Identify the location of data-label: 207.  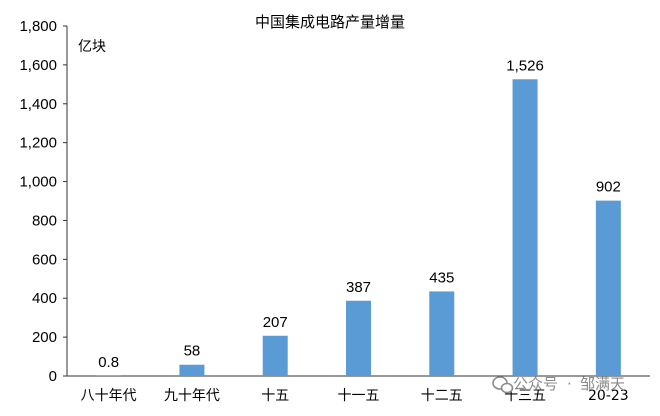
(275, 322).